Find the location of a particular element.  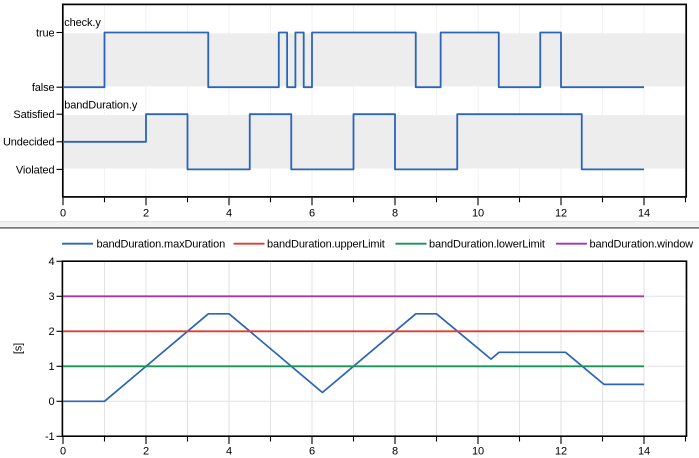

svg-text: false is located at coordinates (43, 88).